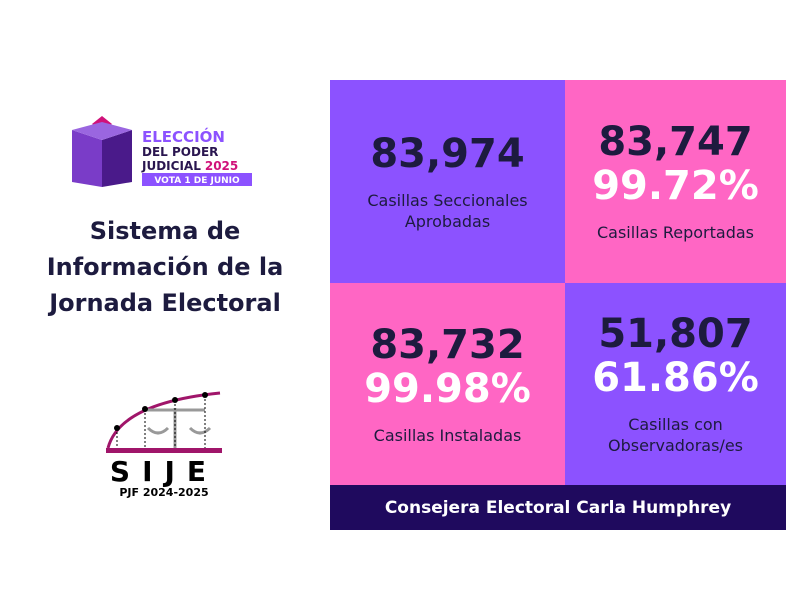 This screenshot has height=607, width=800. I want to click on sije-subtitle: PJF 2024-2025, so click(163, 492).